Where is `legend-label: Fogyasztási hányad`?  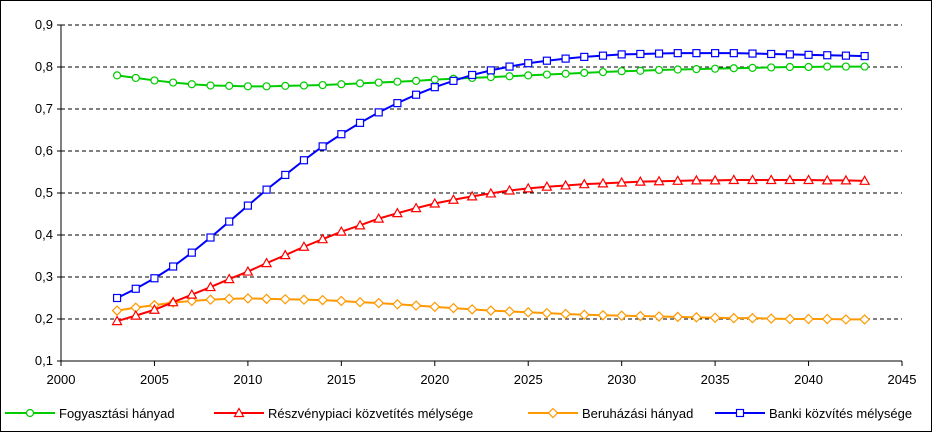
legend-label: Fogyasztási hányad is located at coordinates (117, 413).